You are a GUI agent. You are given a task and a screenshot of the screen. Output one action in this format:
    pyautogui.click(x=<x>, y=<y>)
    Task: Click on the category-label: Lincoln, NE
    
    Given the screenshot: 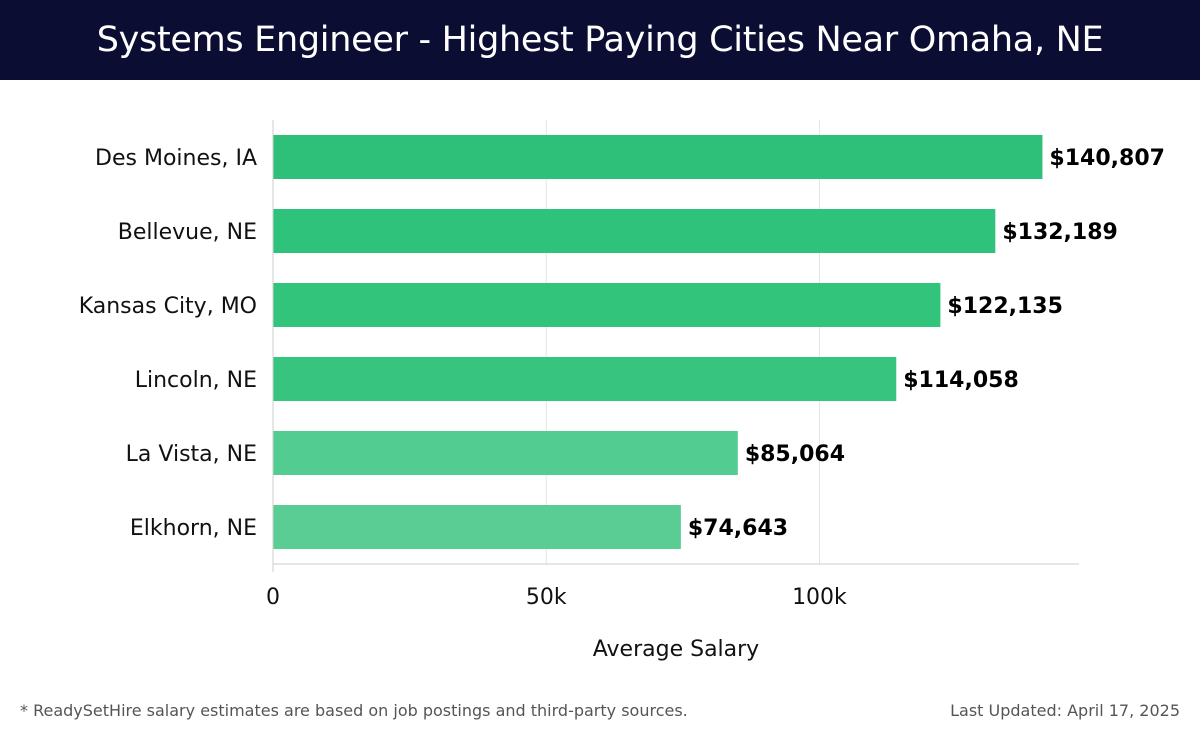 What is the action you would take?
    pyautogui.click(x=196, y=380)
    